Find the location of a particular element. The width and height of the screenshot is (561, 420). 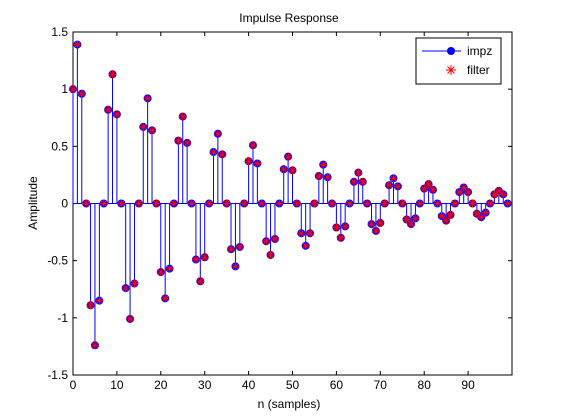

legend-item-impz: impz is located at coordinates (457, 51).